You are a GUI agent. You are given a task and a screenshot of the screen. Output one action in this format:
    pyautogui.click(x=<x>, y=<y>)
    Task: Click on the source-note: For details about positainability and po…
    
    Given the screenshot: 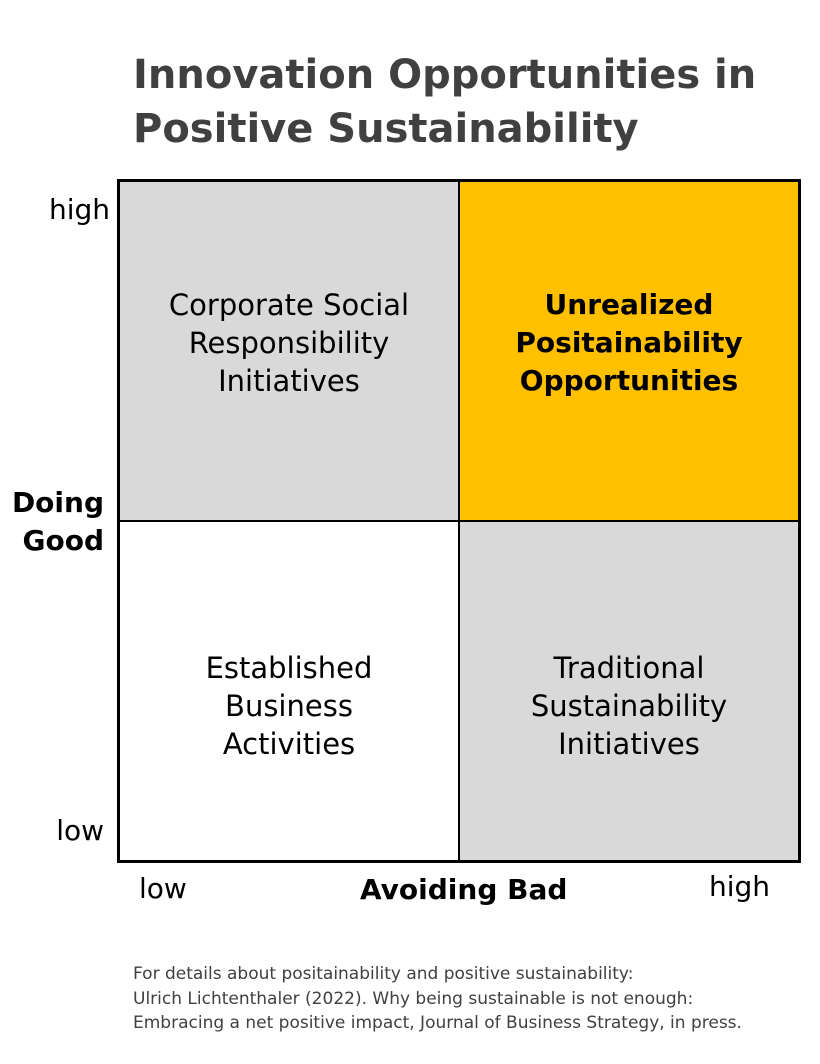 What is the action you would take?
    pyautogui.click(x=437, y=999)
    